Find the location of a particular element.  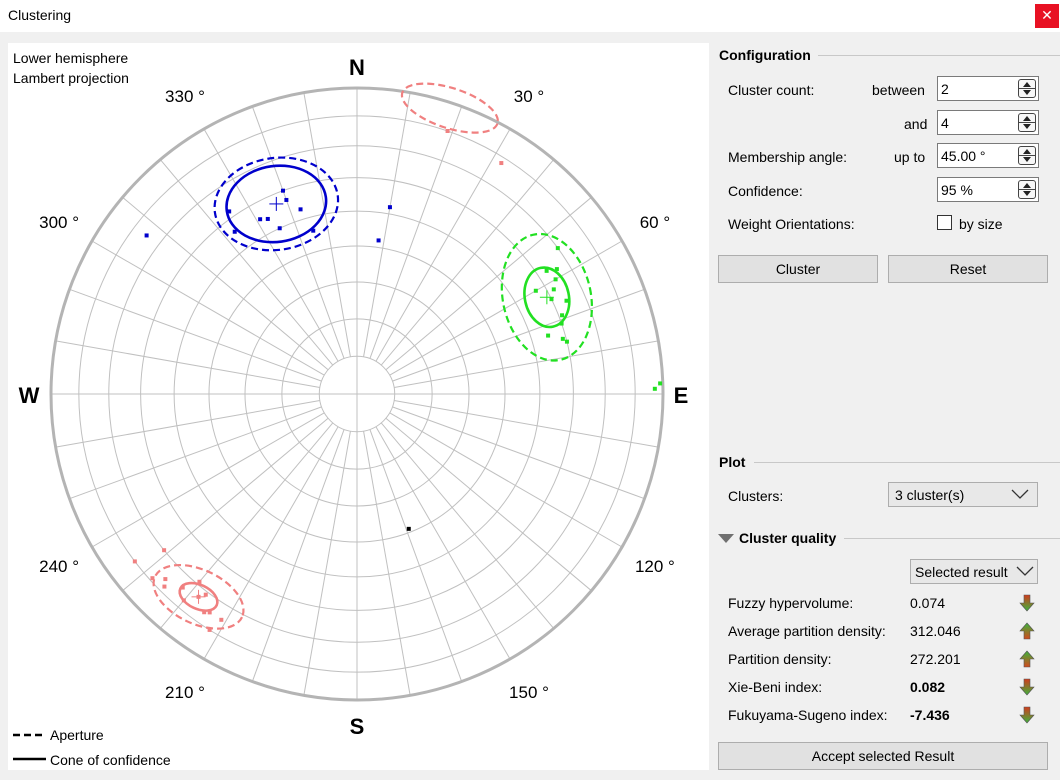

cardinal-s: S is located at coordinates (357, 726).